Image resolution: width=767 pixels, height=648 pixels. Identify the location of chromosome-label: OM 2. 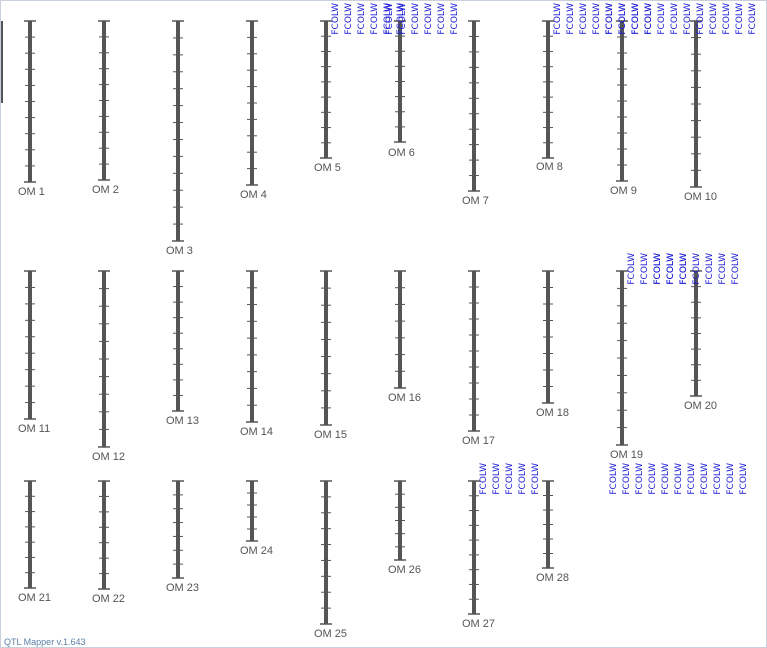
(105, 190).